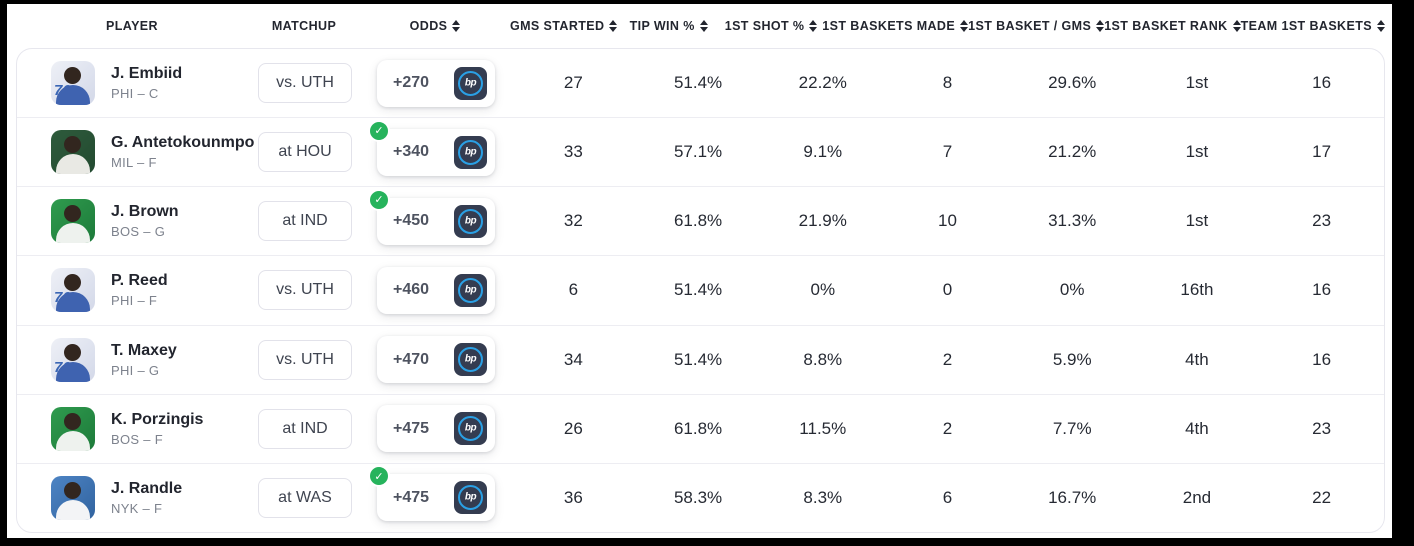 This screenshot has width=1414, height=546. I want to click on column-label: 1ST SHOT %, so click(764, 26).